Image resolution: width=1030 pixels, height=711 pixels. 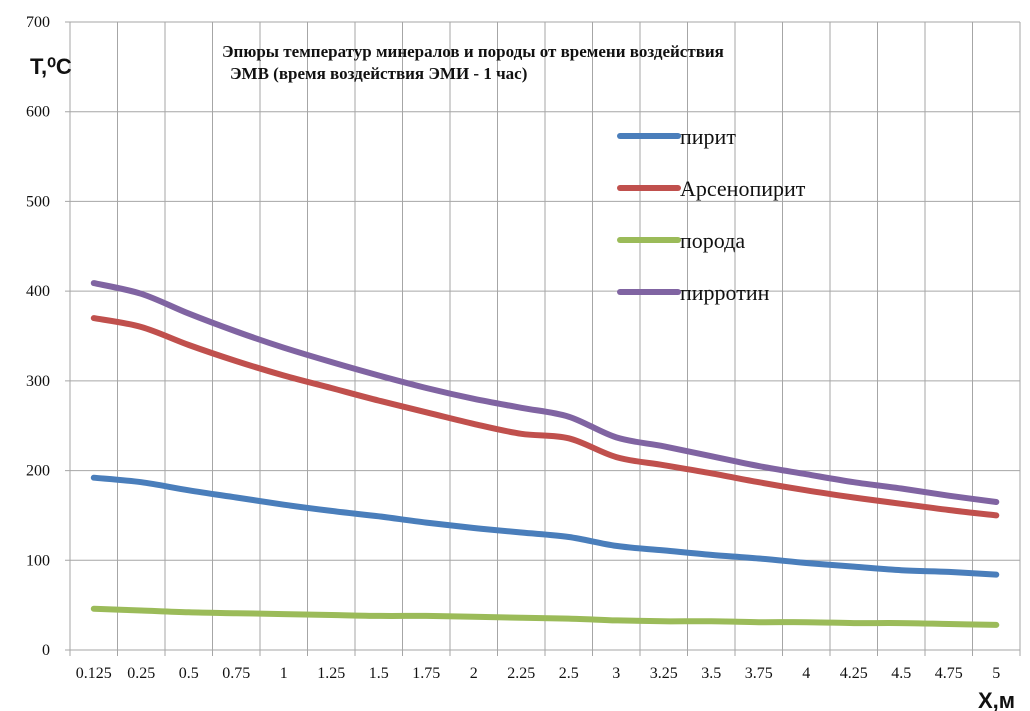 I want to click on x-tick-label: 0.5, so click(x=189, y=673).